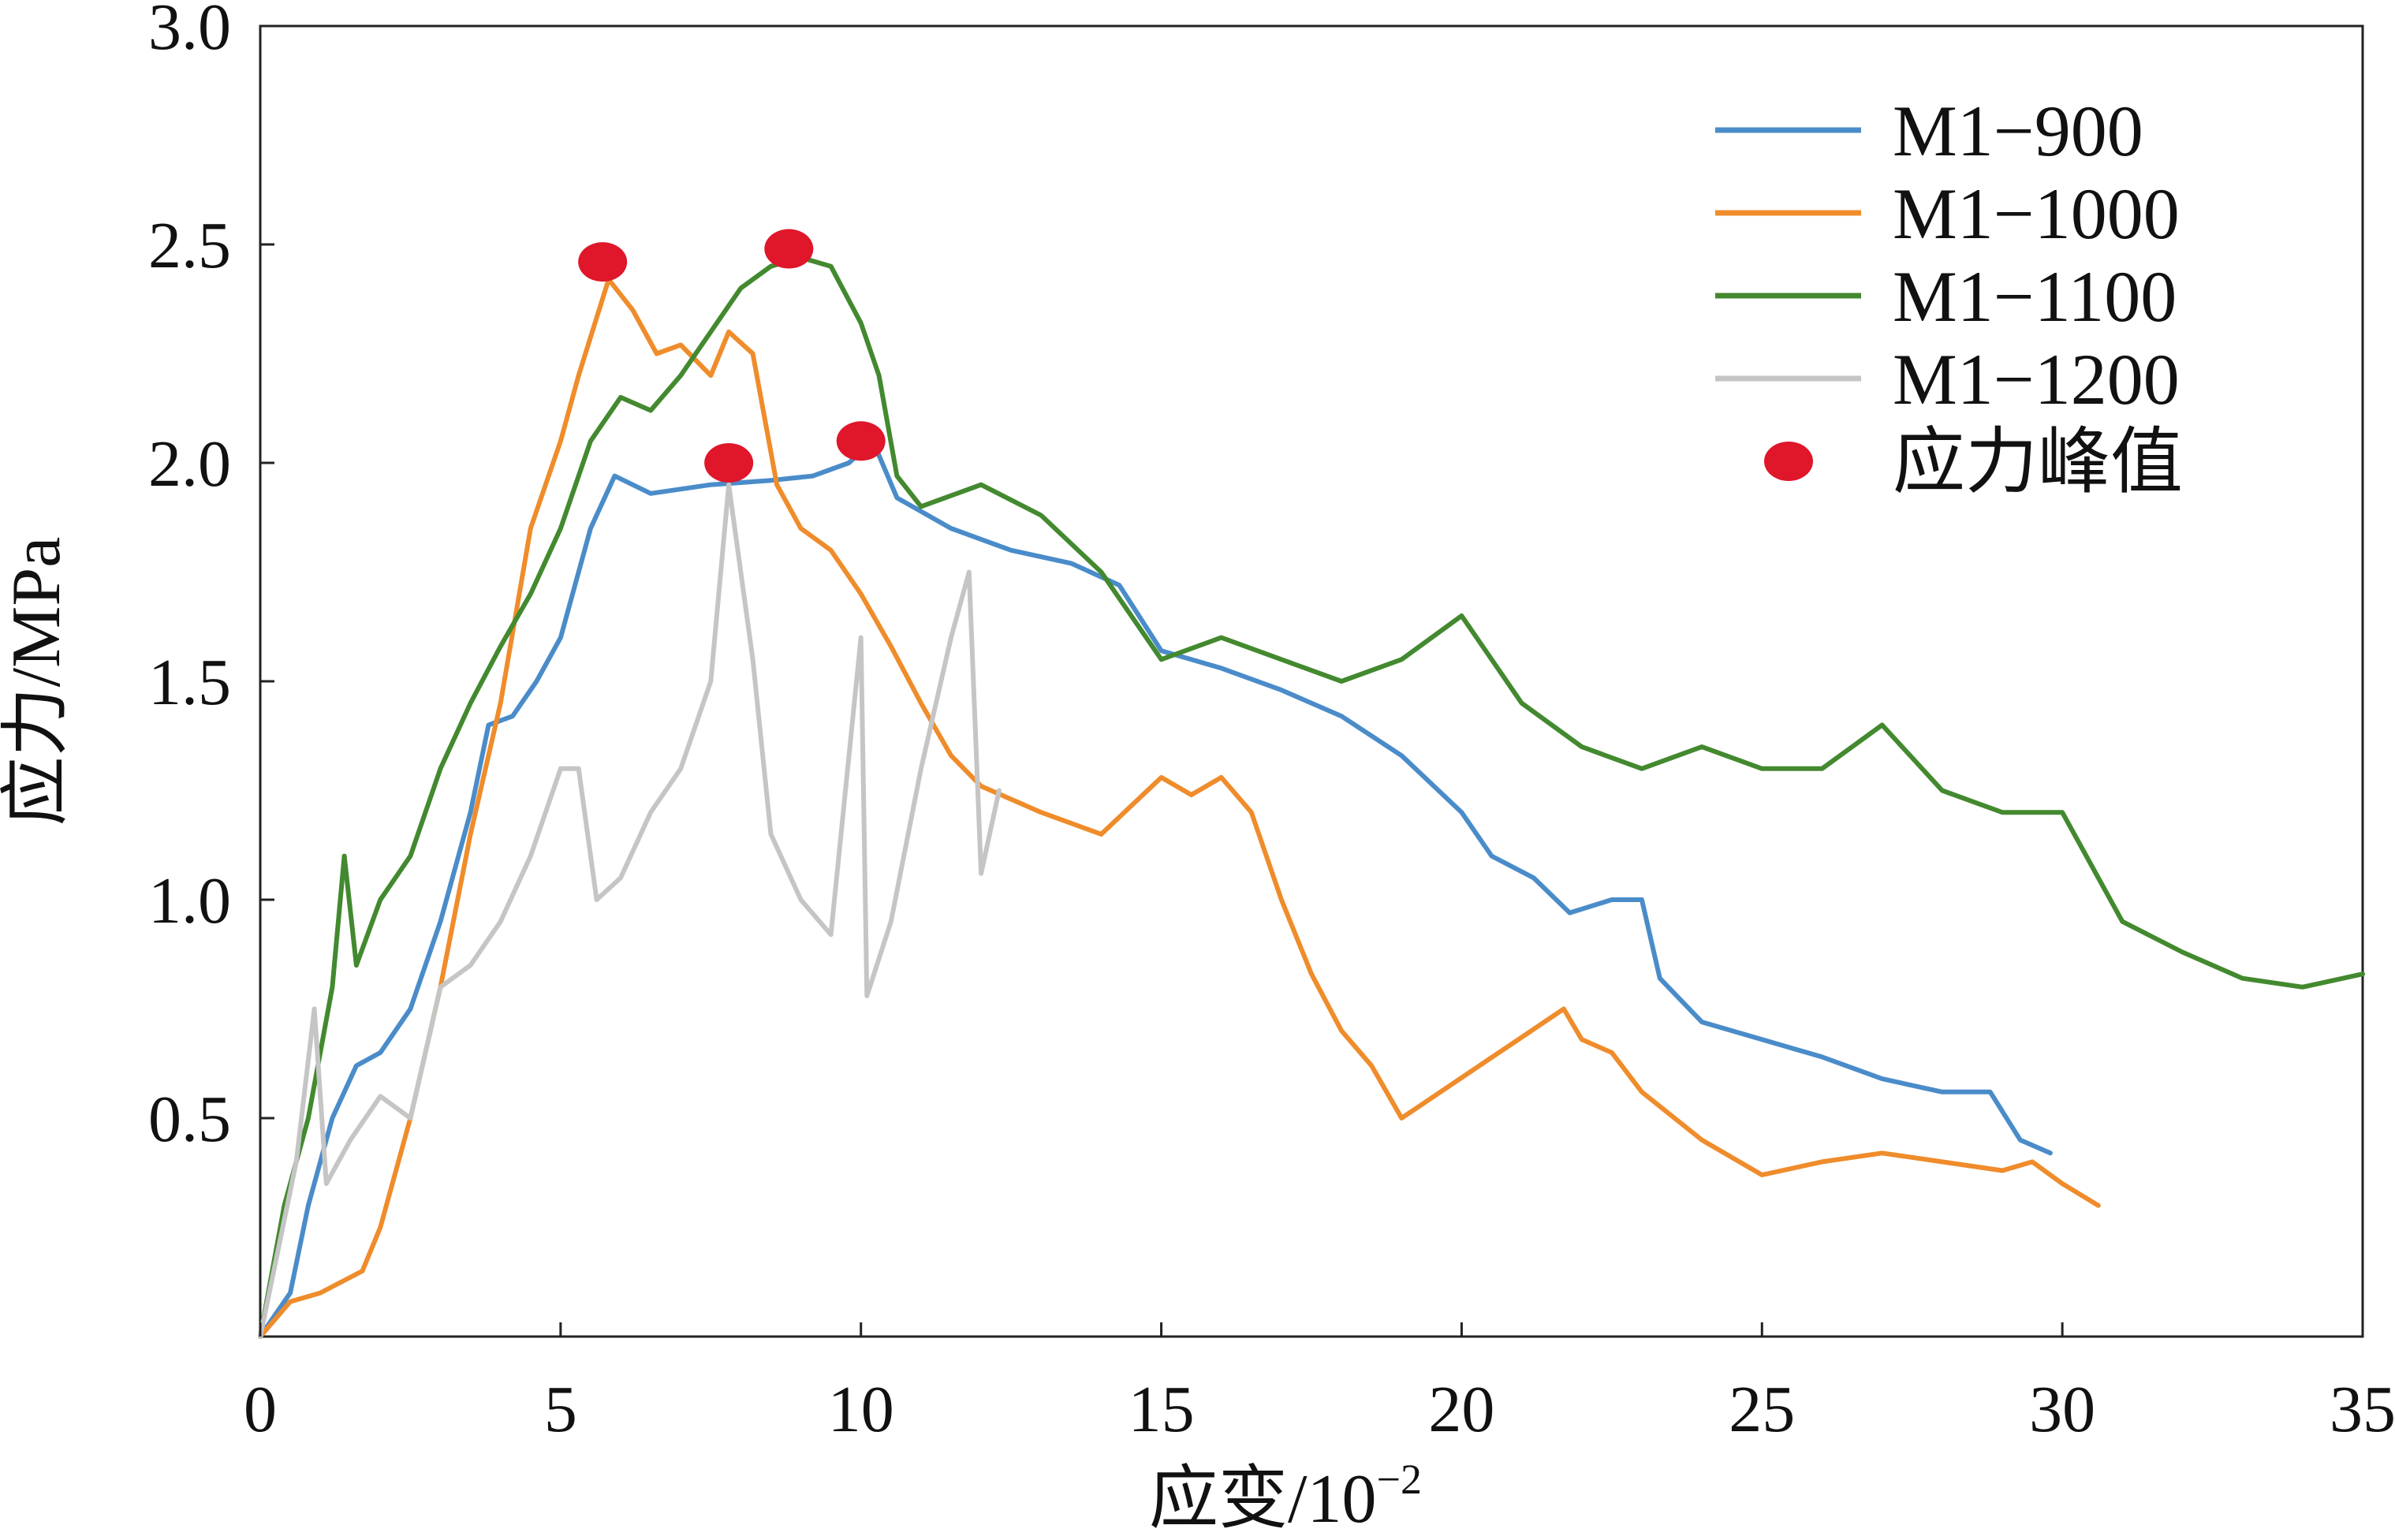  I want to click on y-tick-label: 1.0, so click(190, 901).